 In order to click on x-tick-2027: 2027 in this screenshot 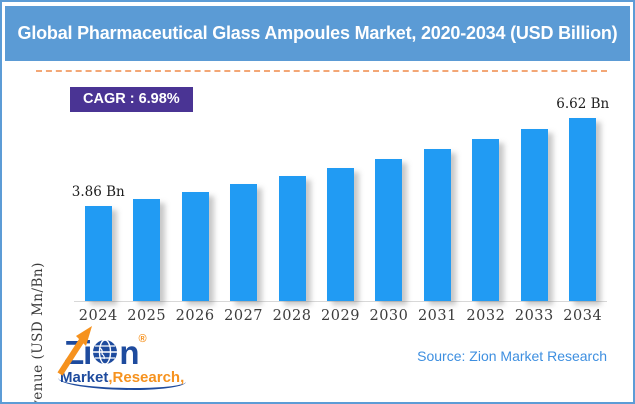, I will do `click(244, 316)`.